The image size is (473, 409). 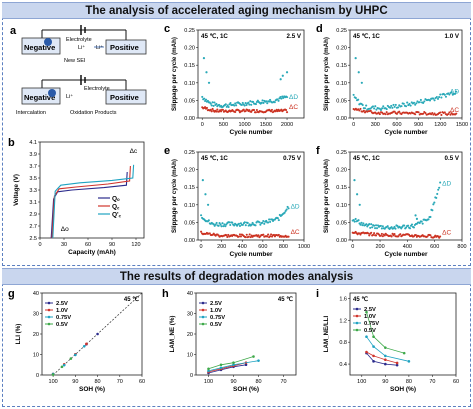 I want to click on legend-label: Q'꜀, so click(x=117, y=215).